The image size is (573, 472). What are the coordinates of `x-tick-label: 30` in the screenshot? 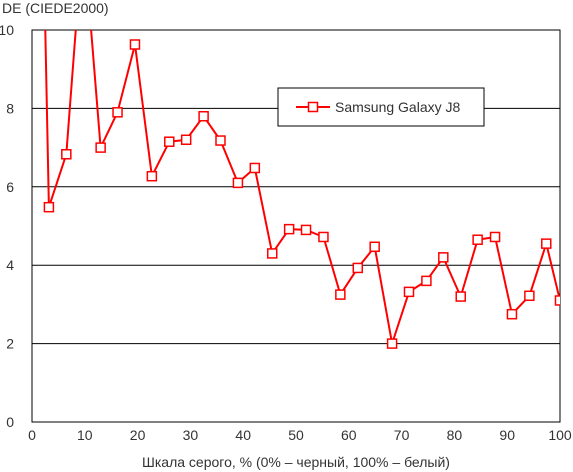 It's located at (191, 435).